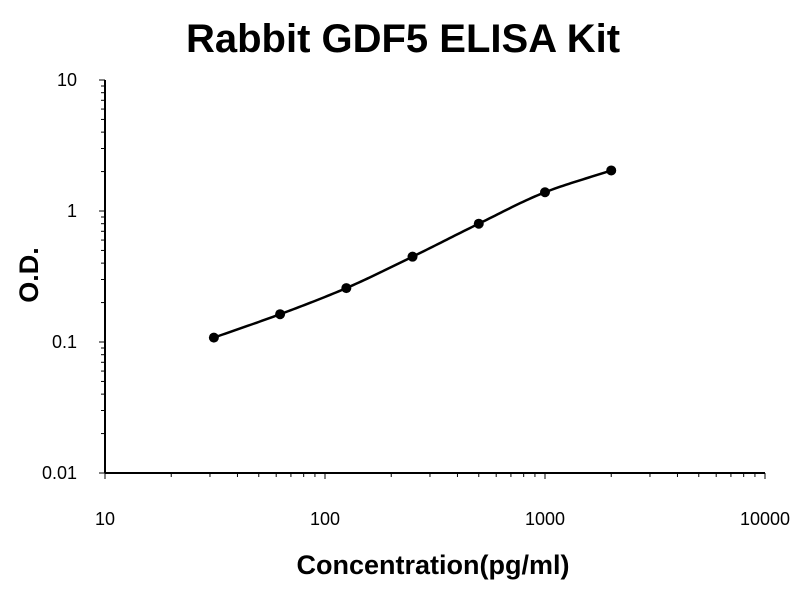  What do you see at coordinates (59, 473) in the screenshot?
I see `y-tick-label: 0.01` at bounding box center [59, 473].